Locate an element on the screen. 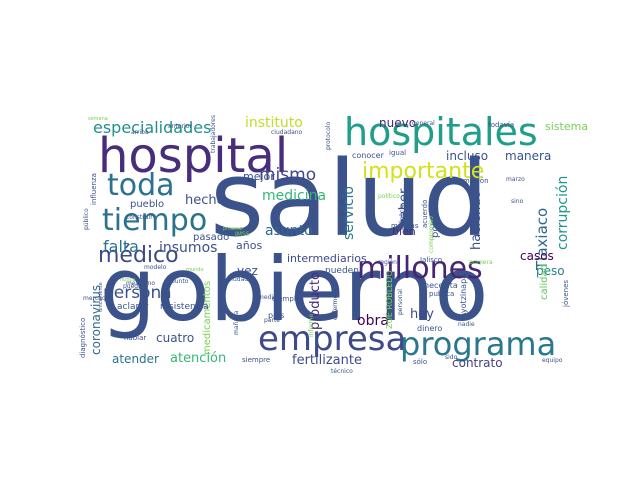  word-mundo: mundo is located at coordinates (194, 270).